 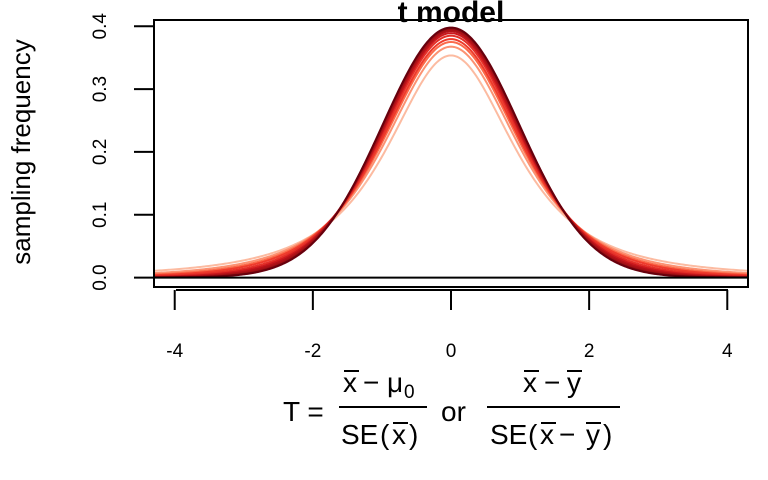 I want to click on frac1-den-lparen: (, so click(x=385, y=434).